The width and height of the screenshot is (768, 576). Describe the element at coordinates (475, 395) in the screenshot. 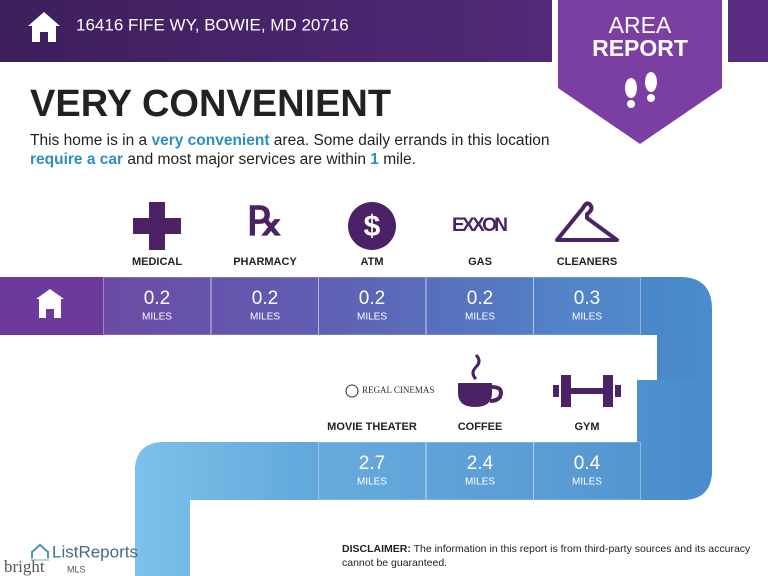

I see `cup` at that location.